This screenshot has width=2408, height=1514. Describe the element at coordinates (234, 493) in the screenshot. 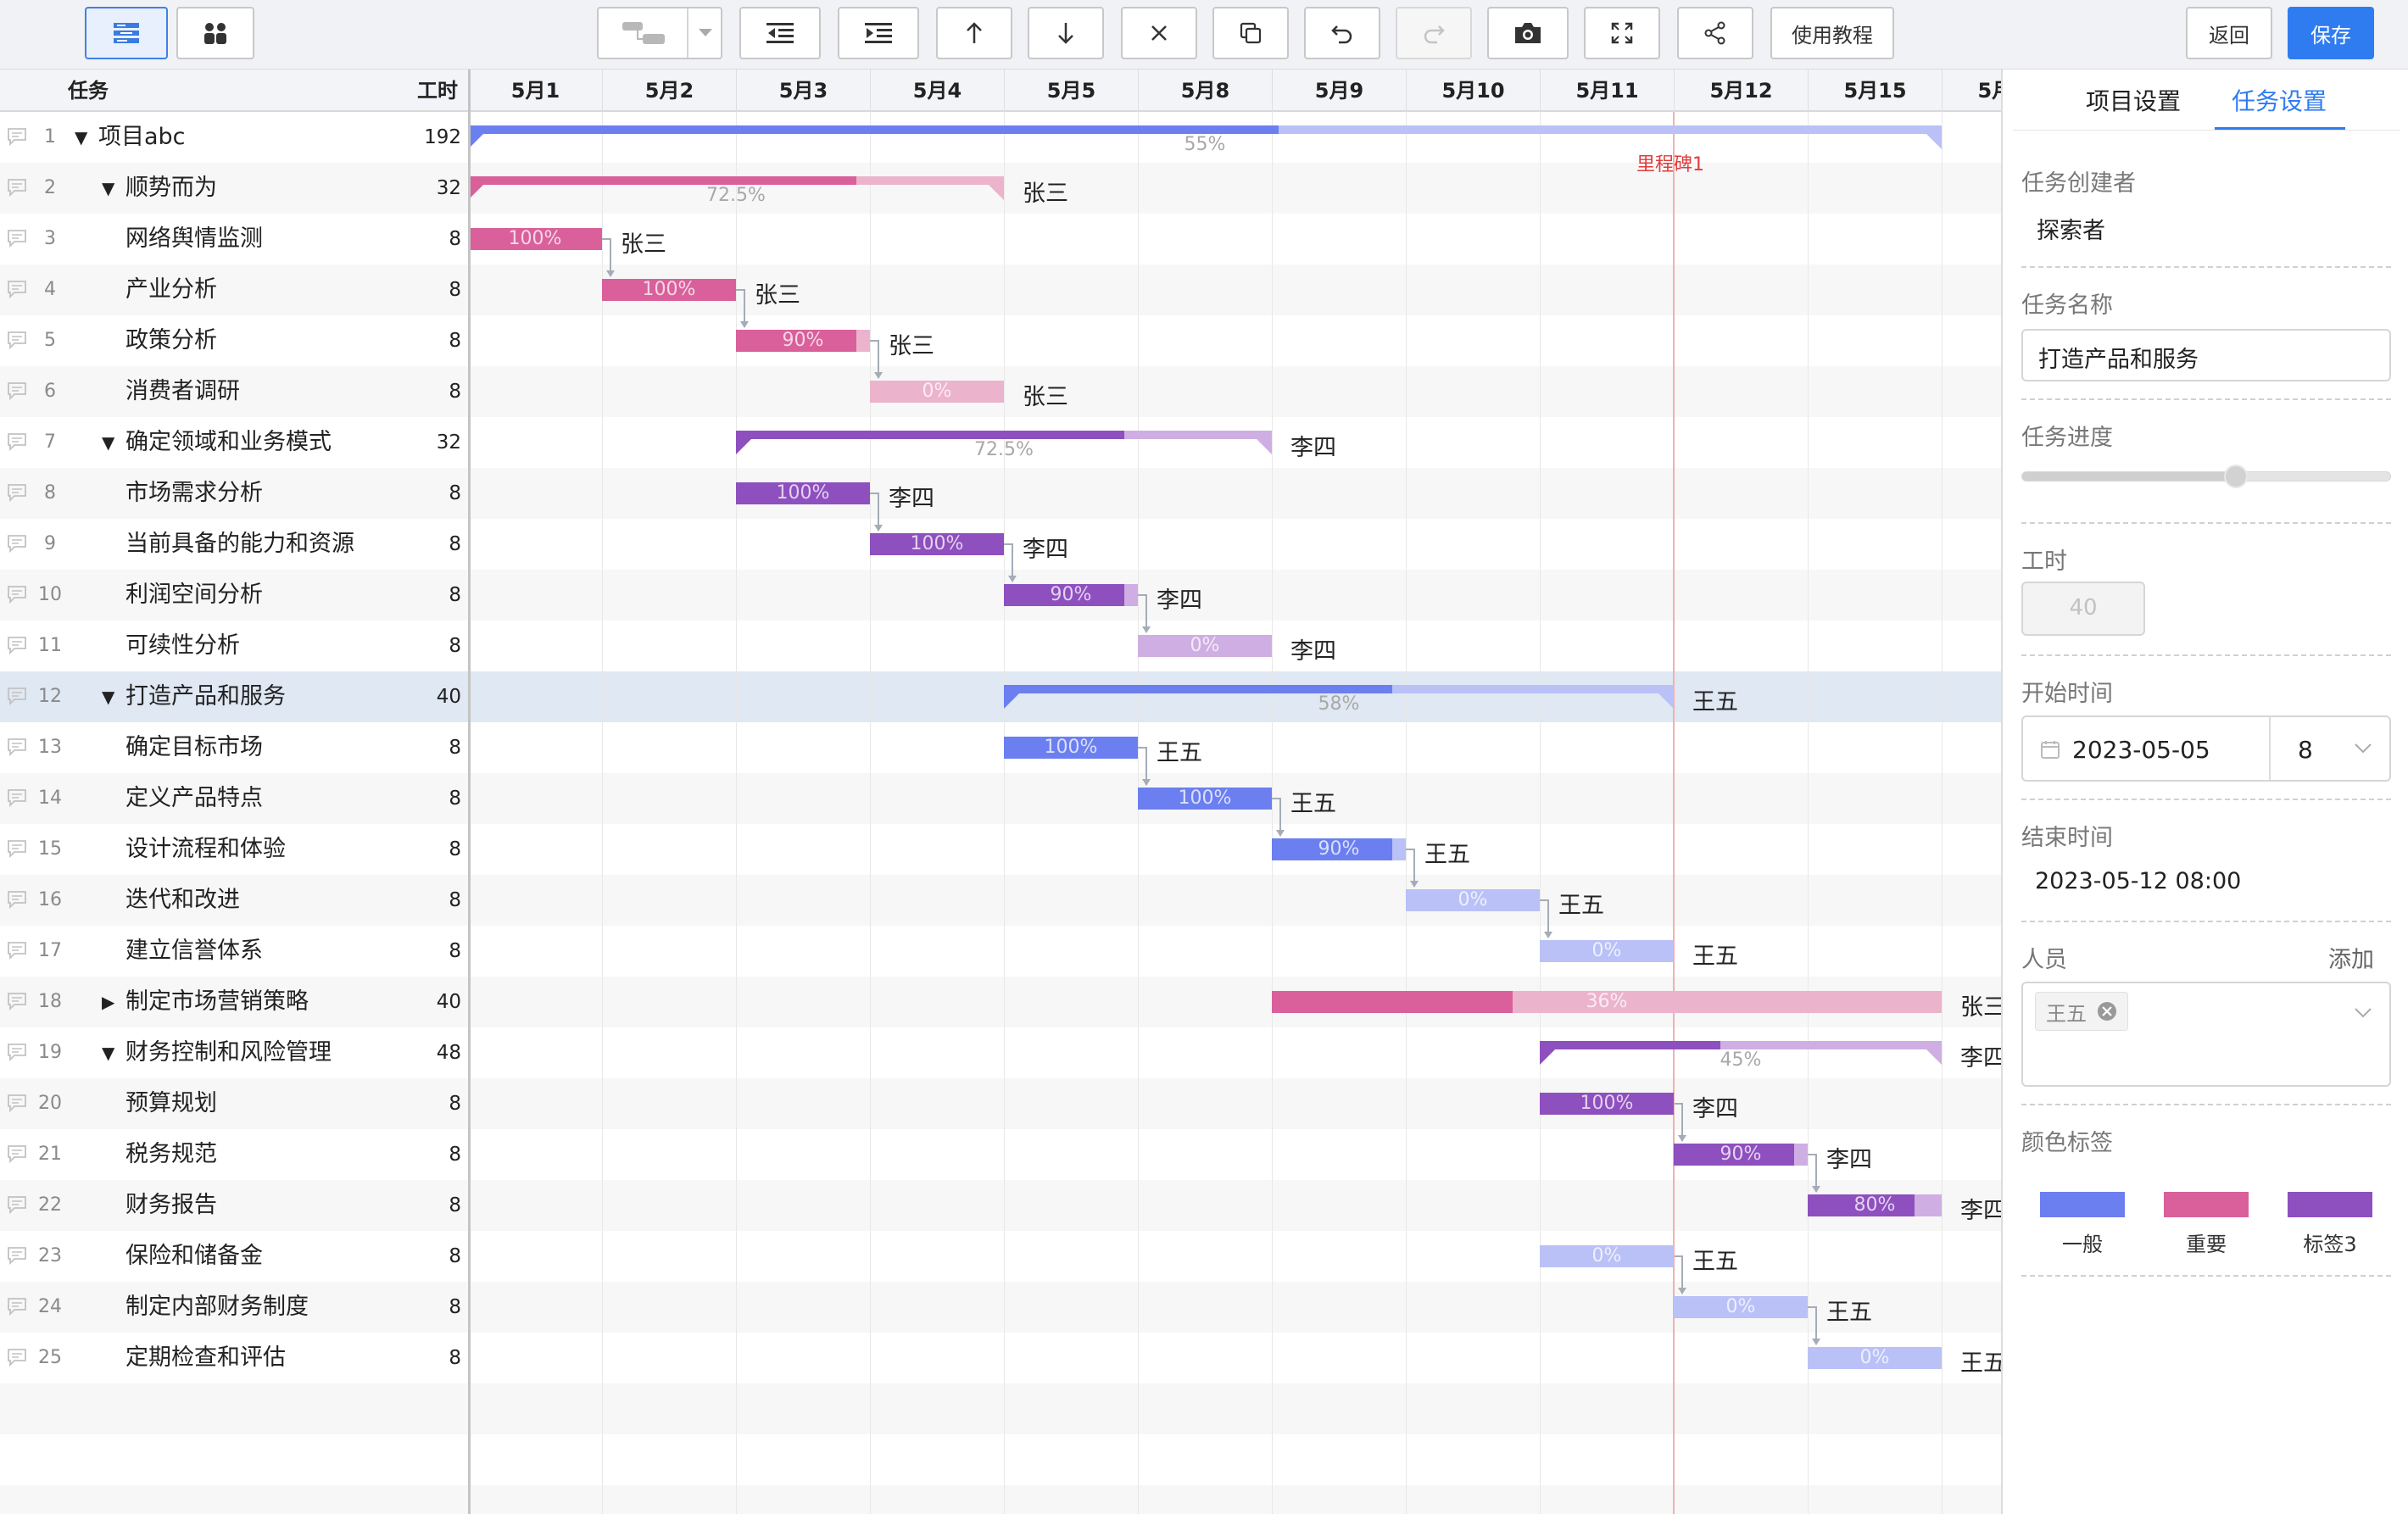

I see `task-row: 8 市场需求分析 8` at that location.